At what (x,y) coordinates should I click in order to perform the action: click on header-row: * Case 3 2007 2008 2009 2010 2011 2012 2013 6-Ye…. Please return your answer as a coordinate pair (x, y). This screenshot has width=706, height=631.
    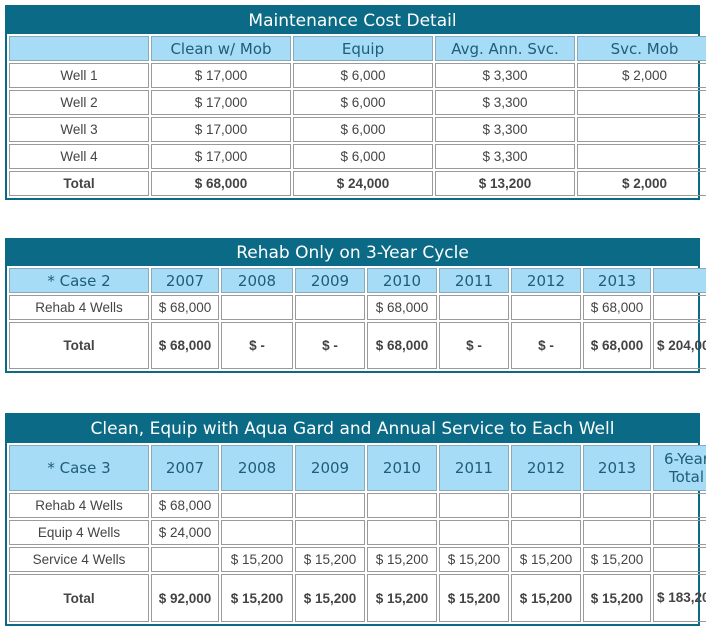
    Looking at the image, I should click on (357, 468).